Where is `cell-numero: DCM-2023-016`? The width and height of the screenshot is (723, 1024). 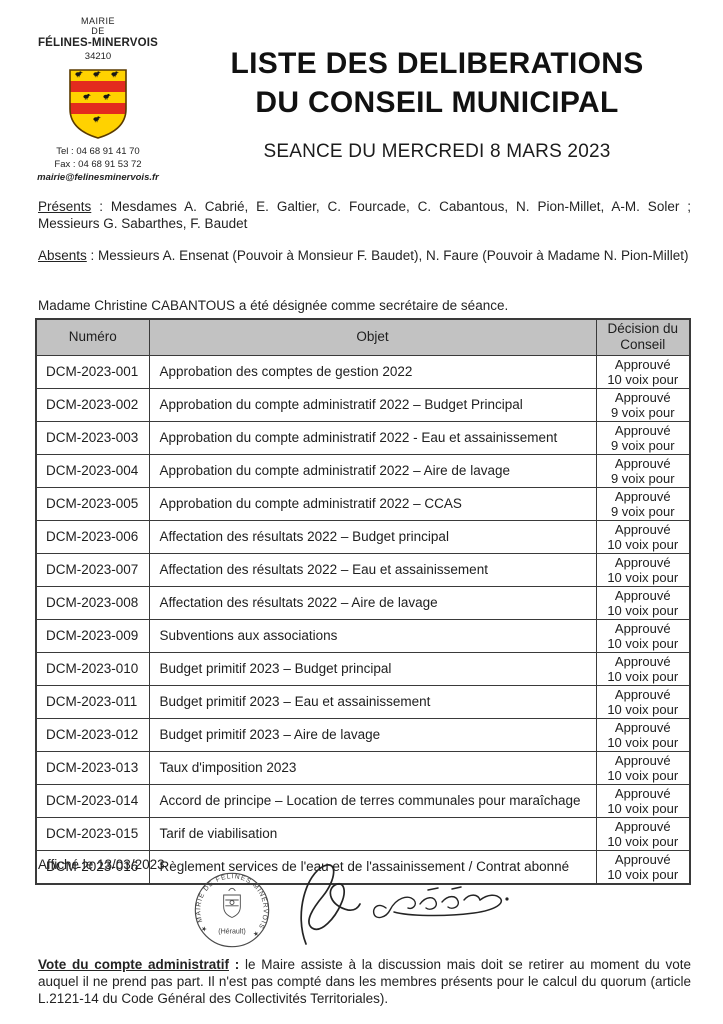
cell-numero: DCM-2023-016 is located at coordinates (92, 866).